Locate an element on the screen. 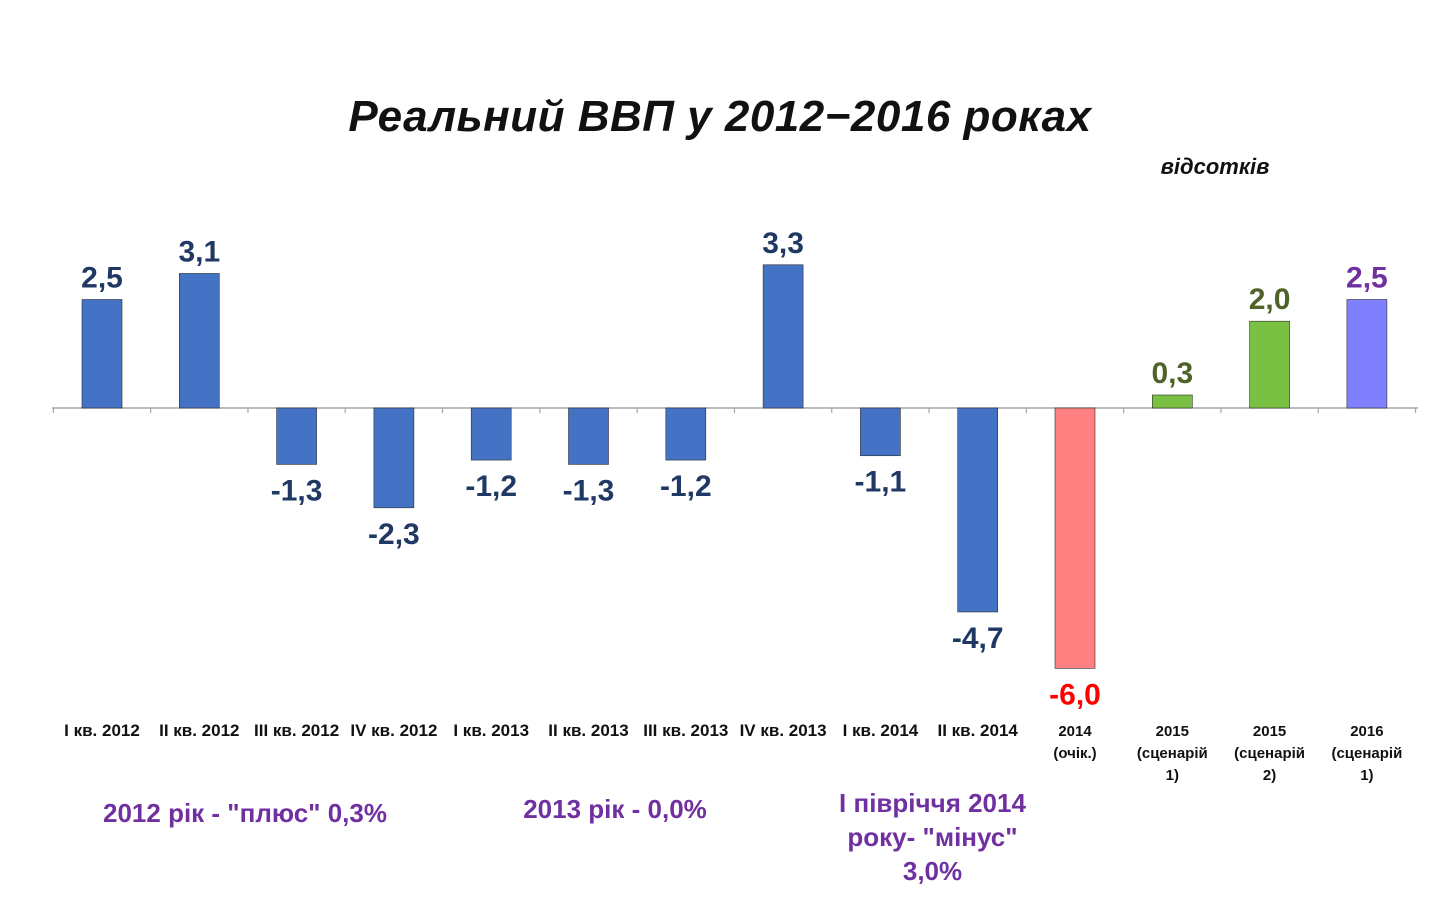 This screenshot has height=900, width=1440. value-label-9: -1,1 is located at coordinates (881, 482).